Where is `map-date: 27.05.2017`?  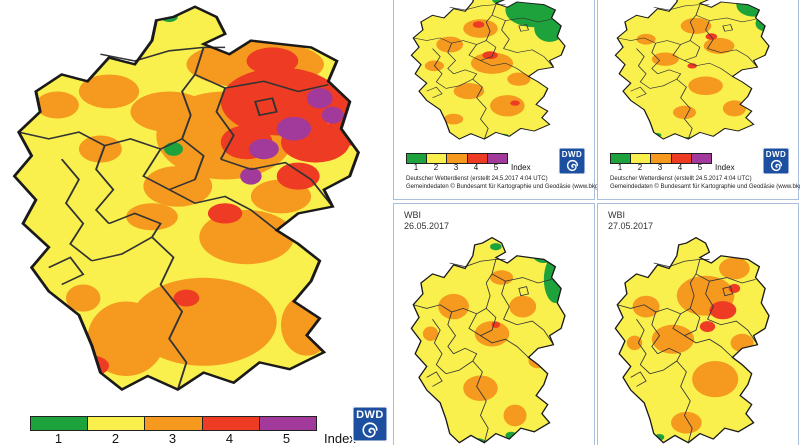
map-date: 27.05.2017 is located at coordinates (631, 226).